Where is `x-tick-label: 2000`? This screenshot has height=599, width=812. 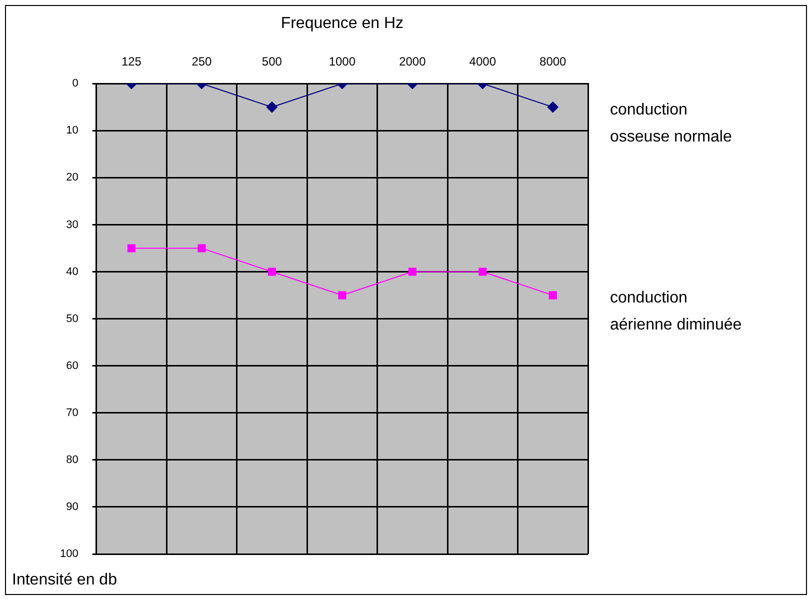
x-tick-label: 2000 is located at coordinates (412, 61).